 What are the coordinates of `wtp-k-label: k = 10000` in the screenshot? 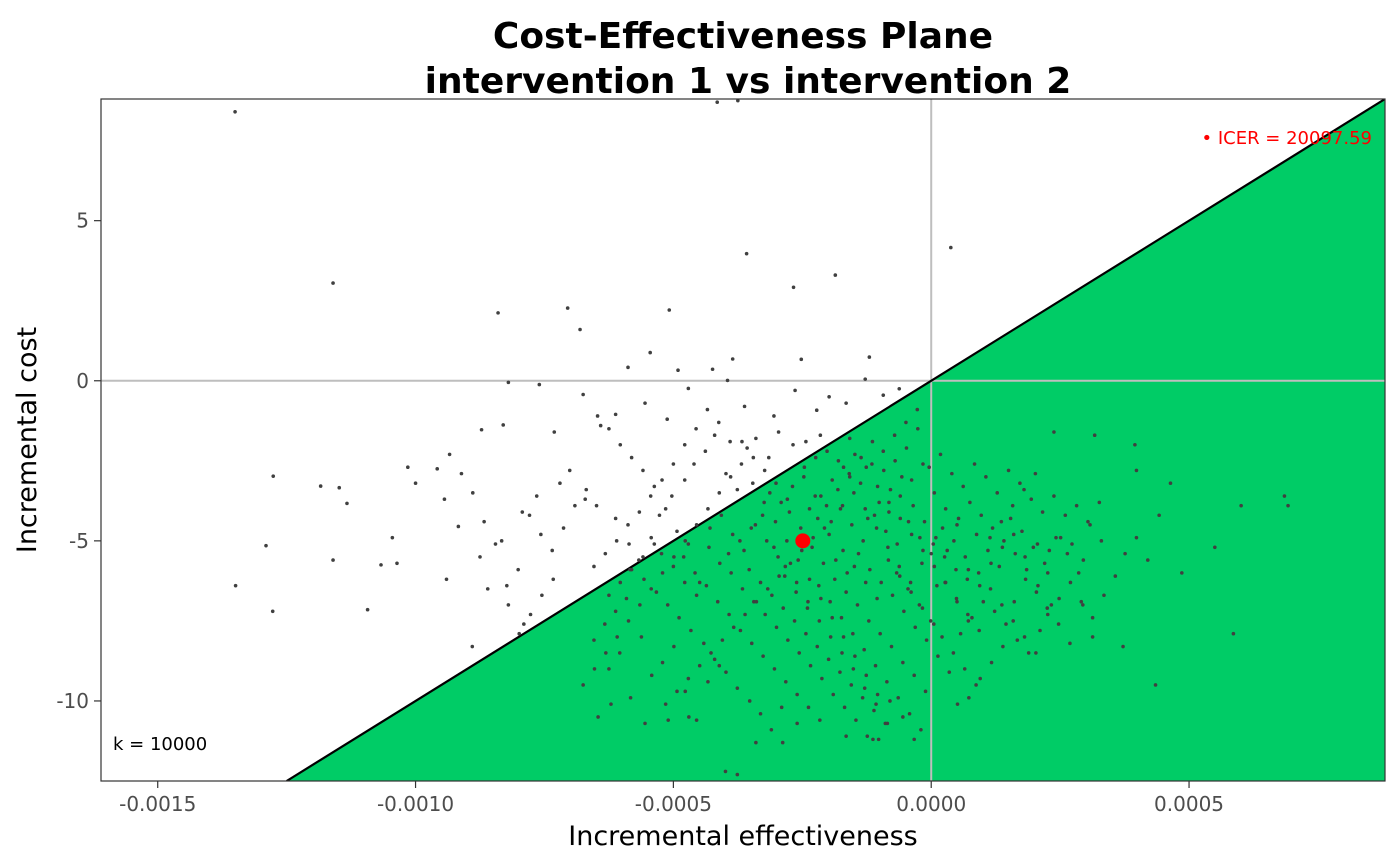 It's located at (160, 744).